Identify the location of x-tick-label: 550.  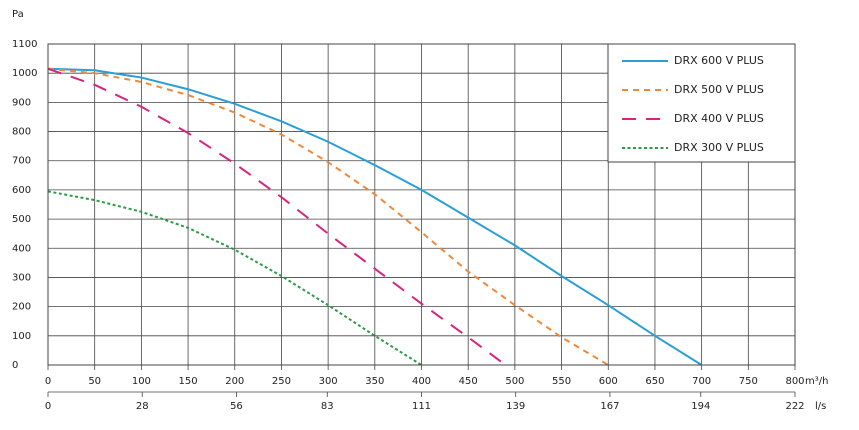
(561, 381).